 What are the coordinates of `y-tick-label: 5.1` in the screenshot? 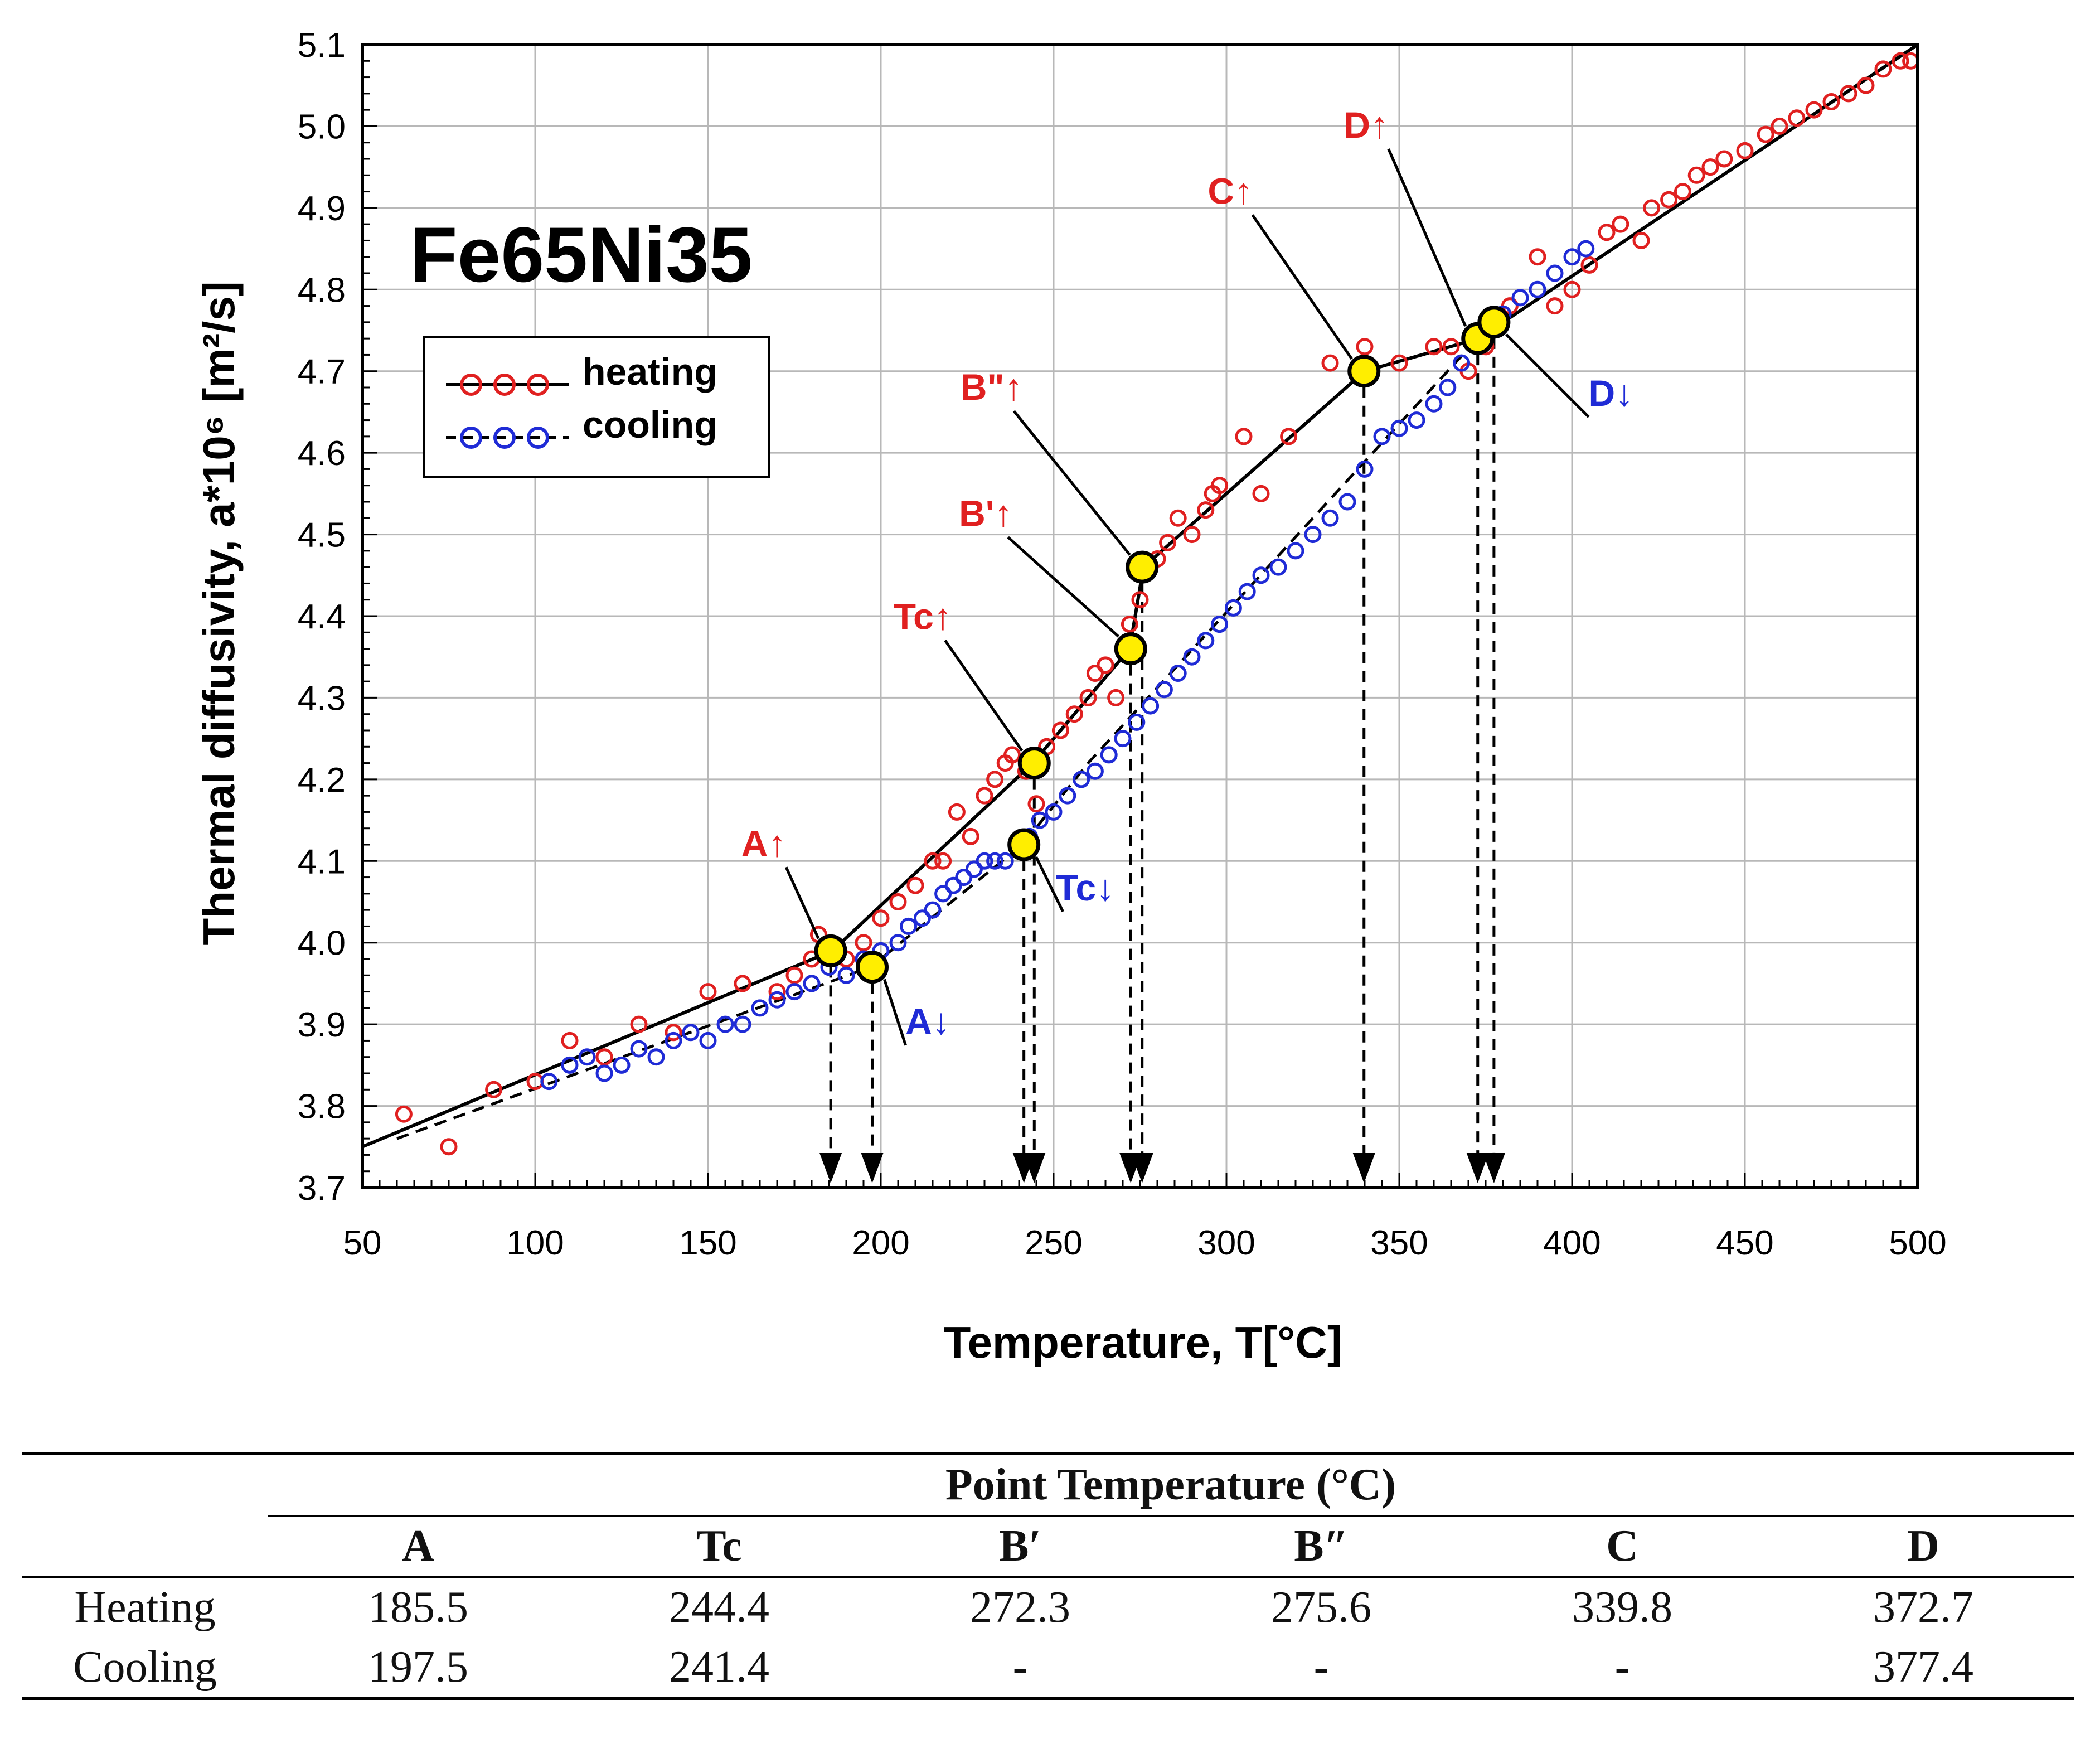 It's located at (322, 45).